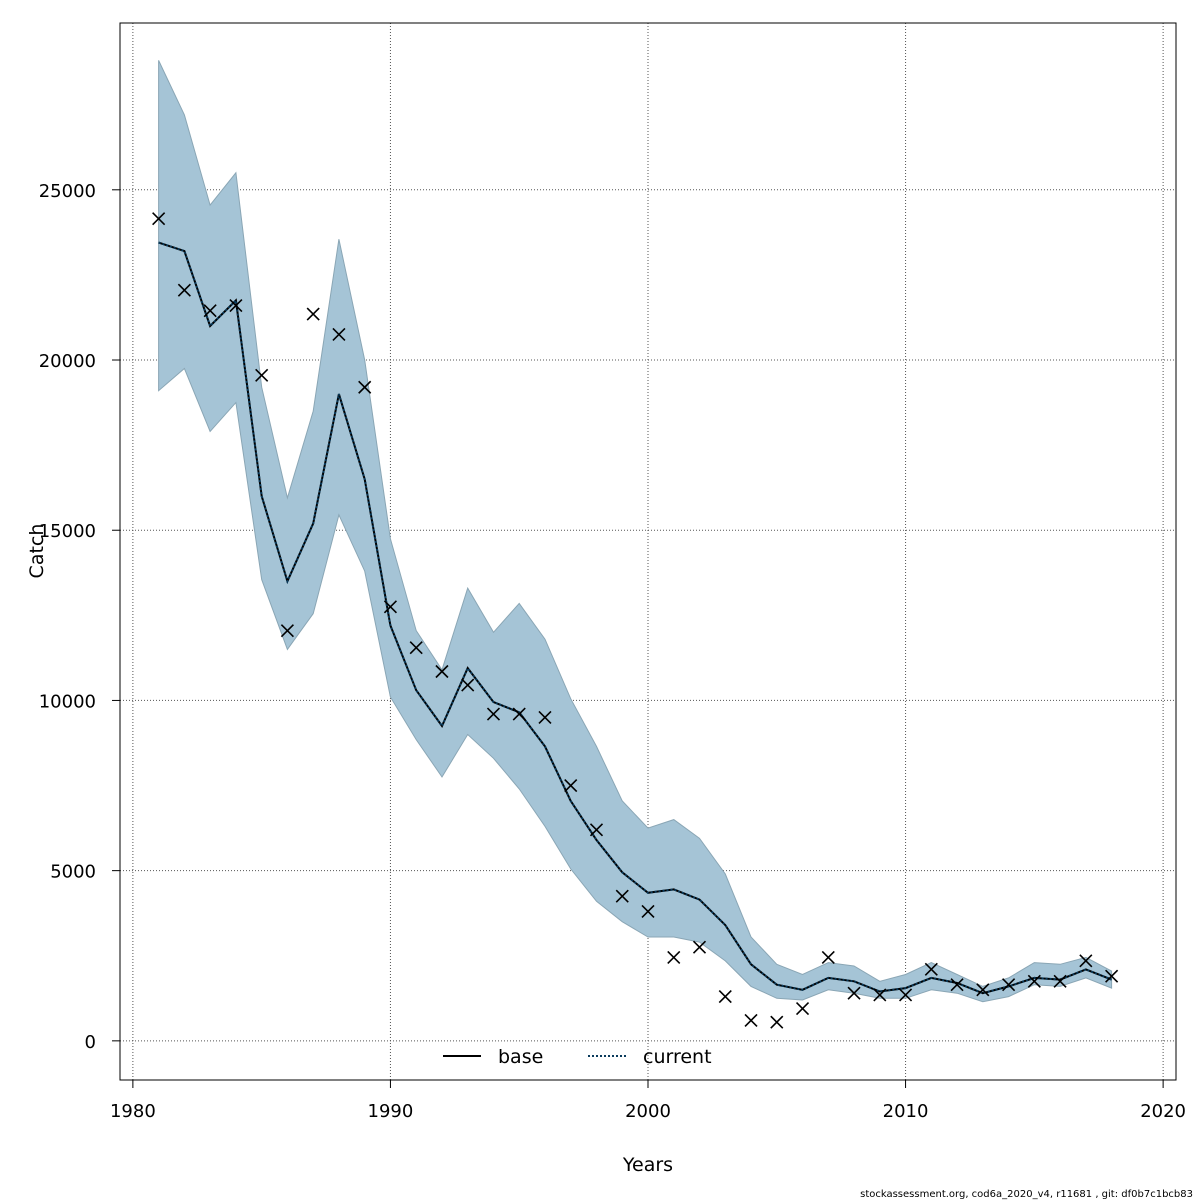  What do you see at coordinates (520, 1057) in the screenshot?
I see `legend-label-base: base` at bounding box center [520, 1057].